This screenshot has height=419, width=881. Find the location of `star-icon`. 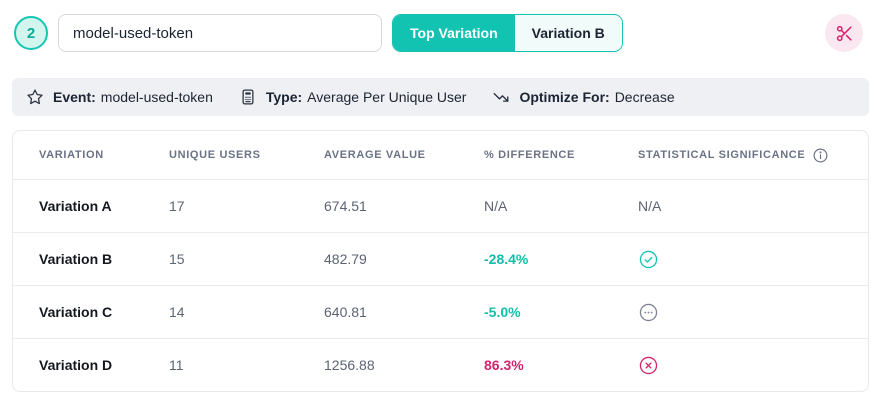

star-icon is located at coordinates (39, 97).